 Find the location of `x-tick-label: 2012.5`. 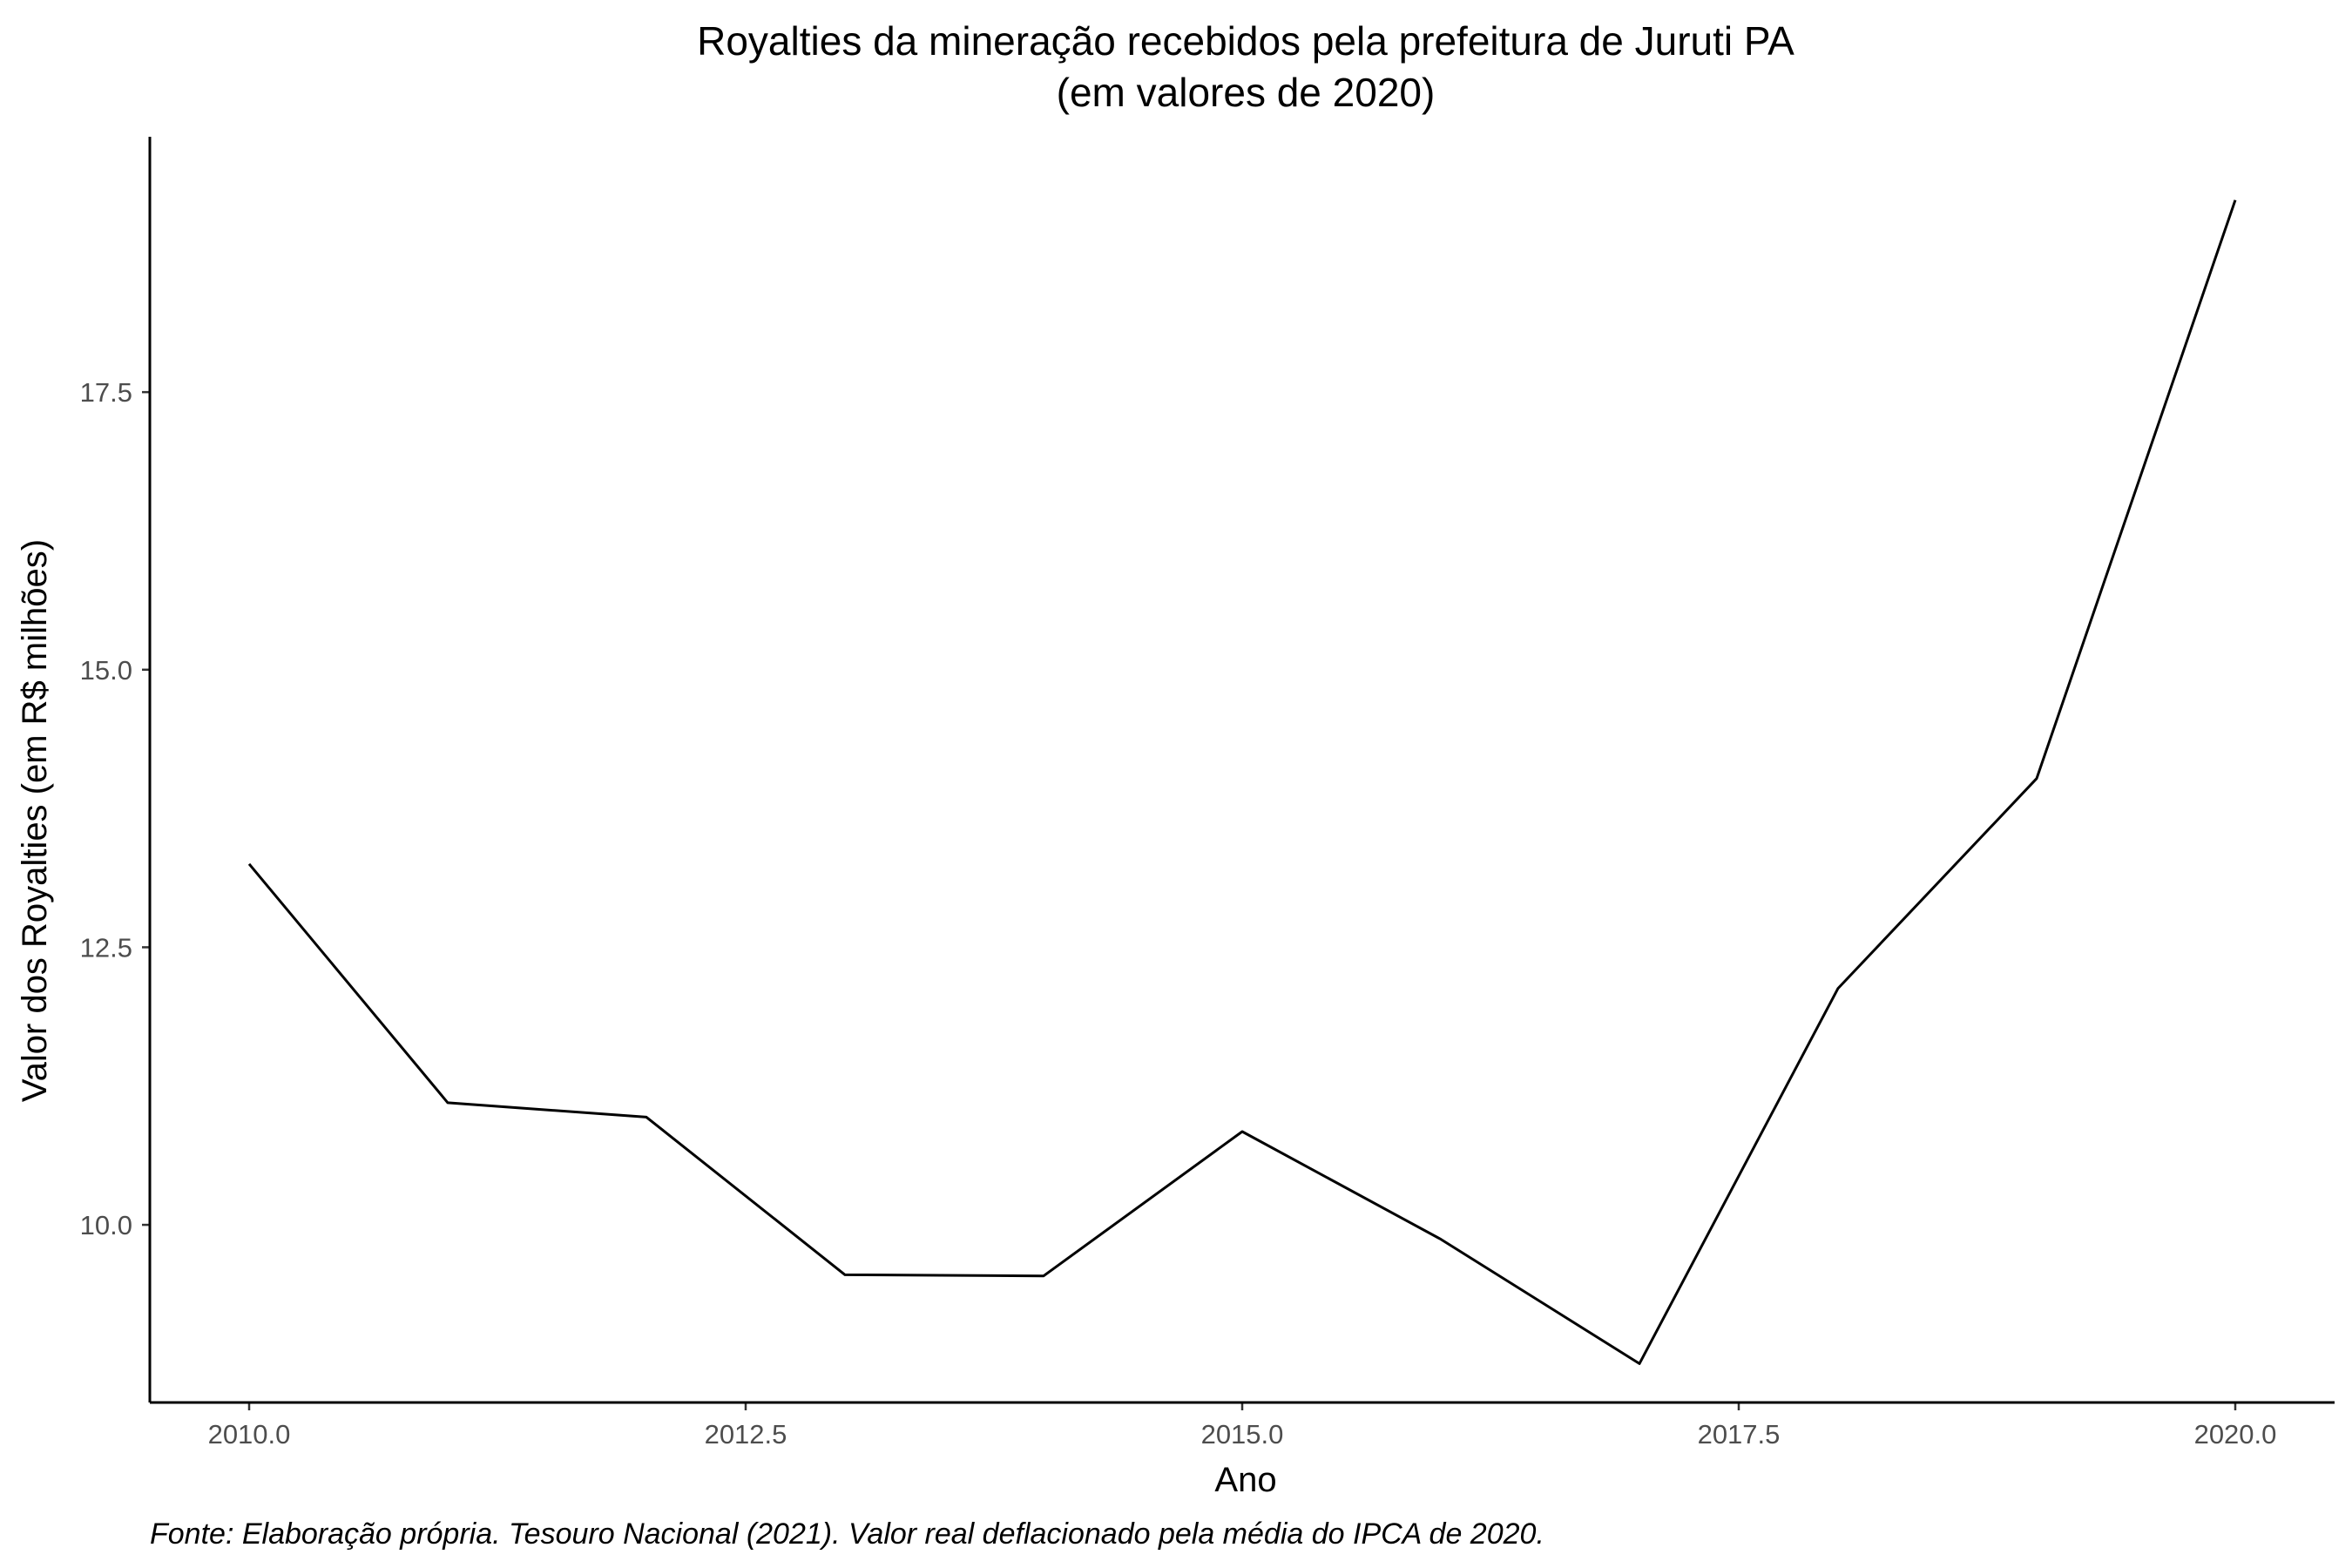

x-tick-label: 2012.5 is located at coordinates (746, 1434).